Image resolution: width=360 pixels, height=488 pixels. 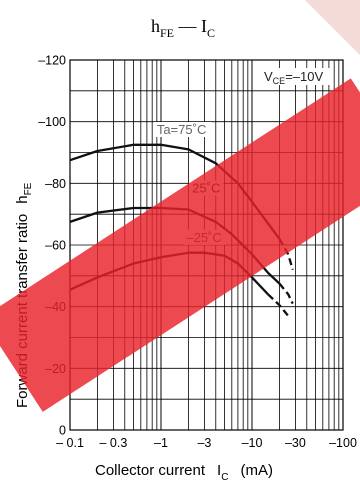 What do you see at coordinates (343, 443) in the screenshot?
I see `x-tick-label: –100` at bounding box center [343, 443].